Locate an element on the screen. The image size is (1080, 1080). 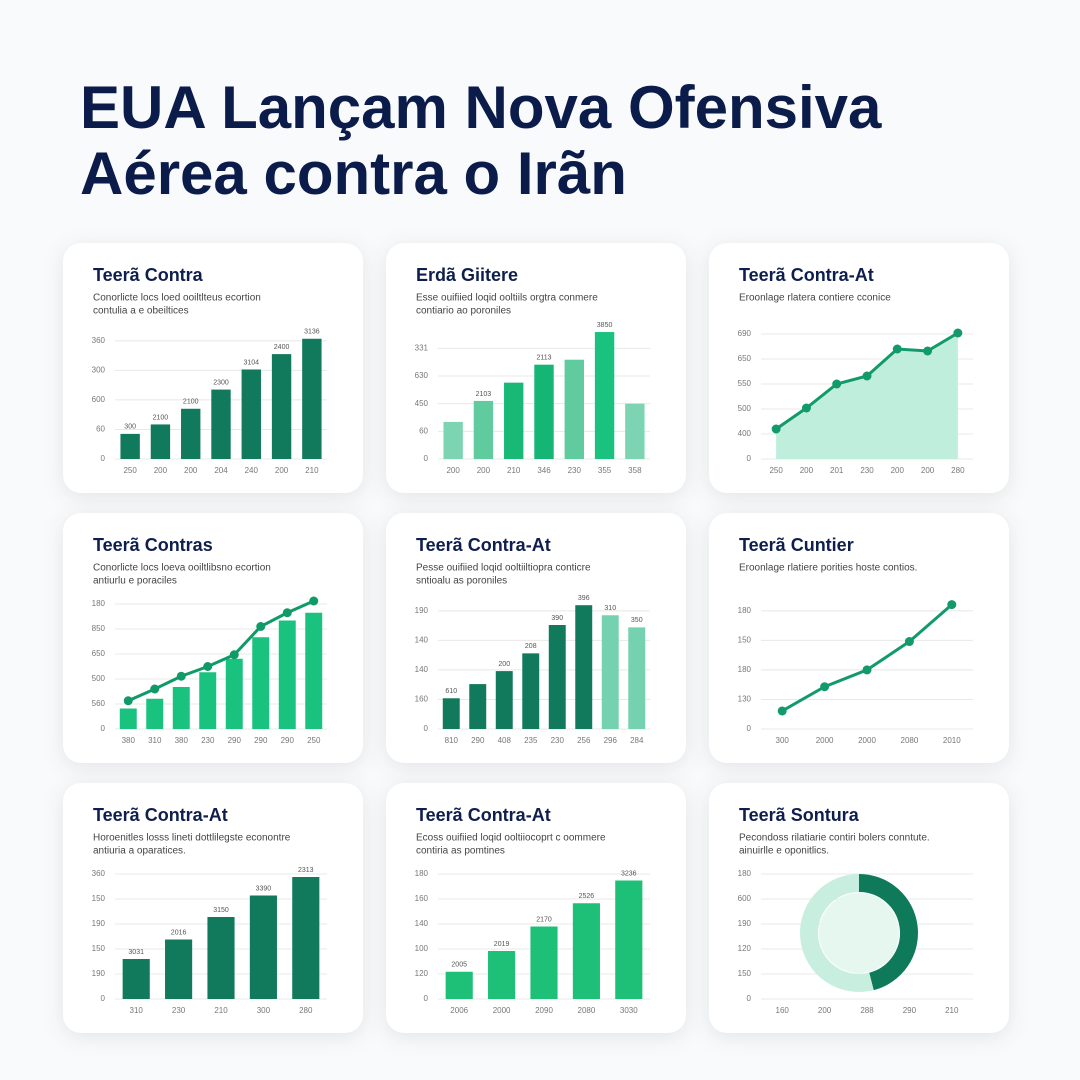
y-tick-label: 400 is located at coordinates (745, 433).